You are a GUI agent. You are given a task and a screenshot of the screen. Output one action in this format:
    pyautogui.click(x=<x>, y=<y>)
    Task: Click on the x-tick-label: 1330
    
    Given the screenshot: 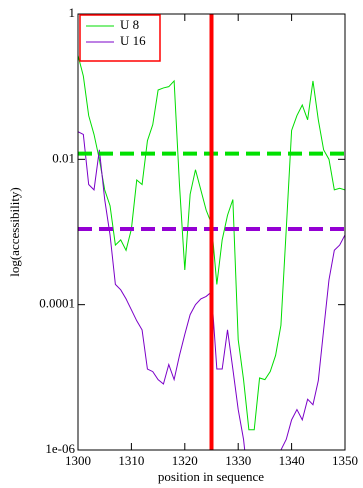 What is the action you would take?
    pyautogui.click(x=238, y=460)
    